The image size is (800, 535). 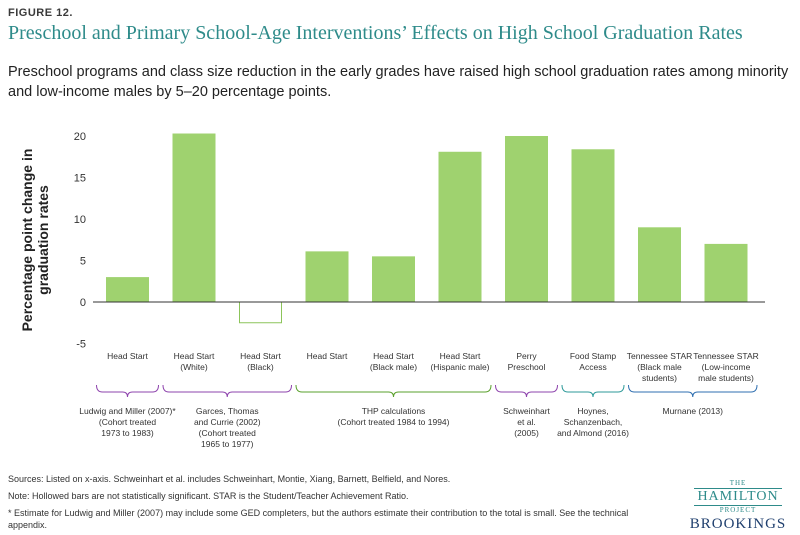 I want to click on group-label: and Almond (2016), so click(x=593, y=433).